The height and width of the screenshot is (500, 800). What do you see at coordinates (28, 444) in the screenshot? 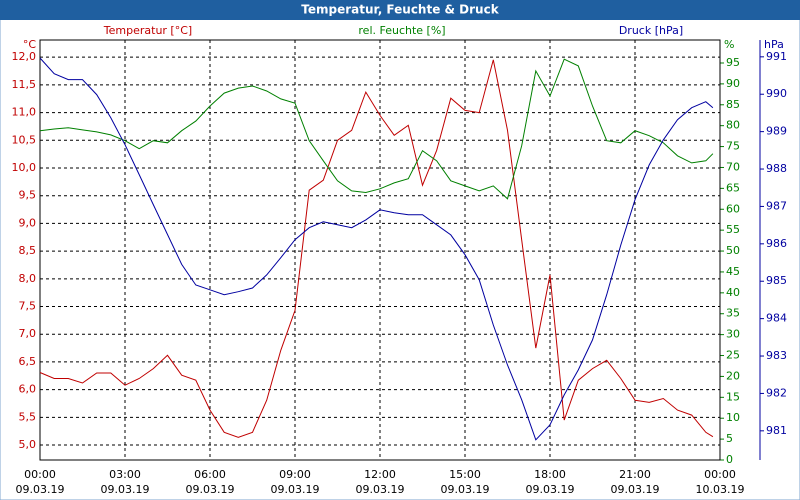
I see `y-tick-label: 5,0` at bounding box center [28, 444].